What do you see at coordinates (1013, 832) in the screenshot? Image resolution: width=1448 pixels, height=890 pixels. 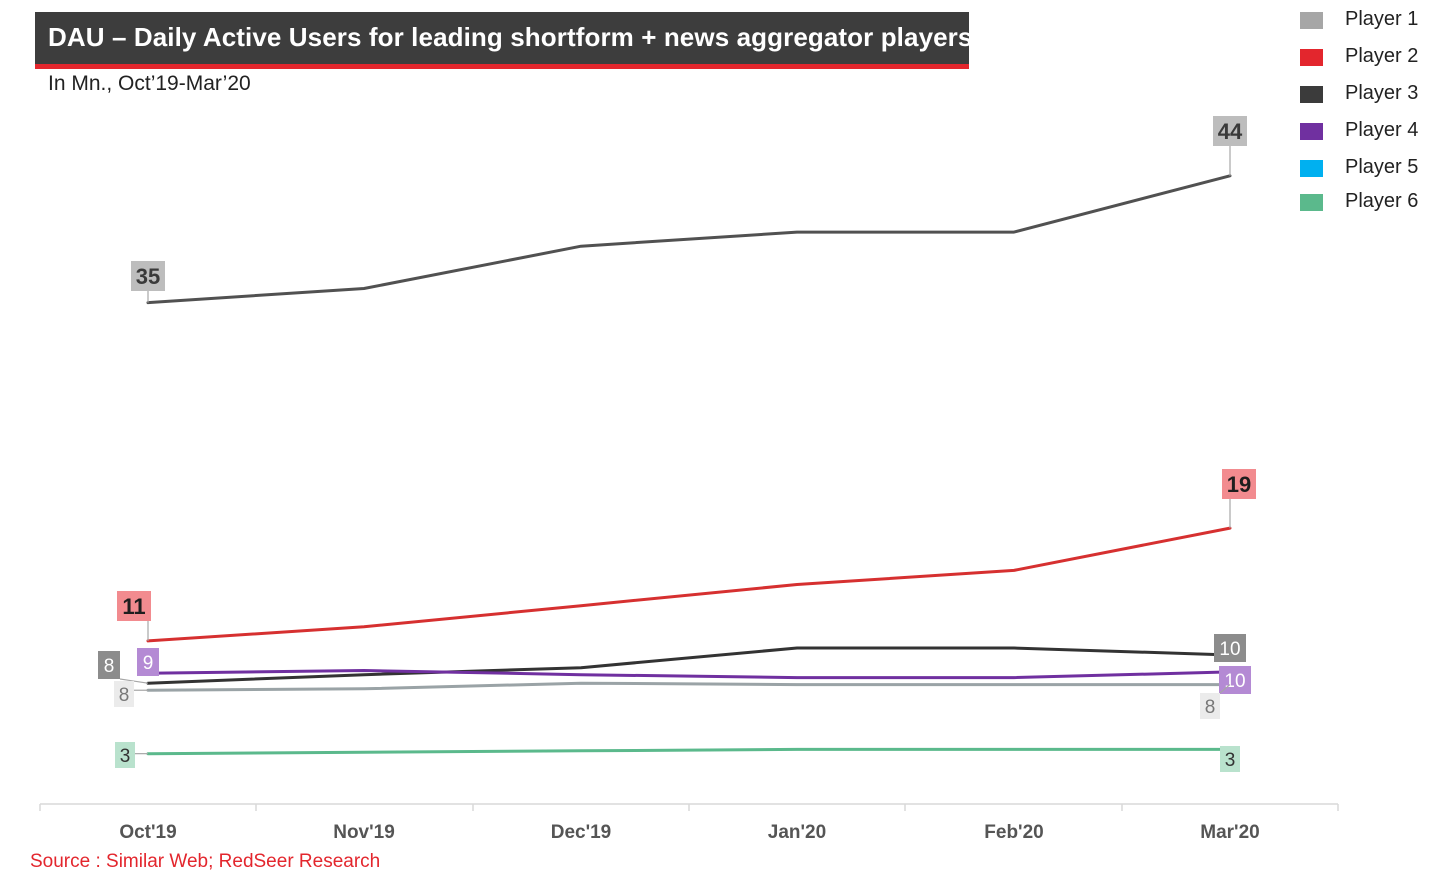 I see `x-tick-label: Feb'20` at bounding box center [1013, 832].